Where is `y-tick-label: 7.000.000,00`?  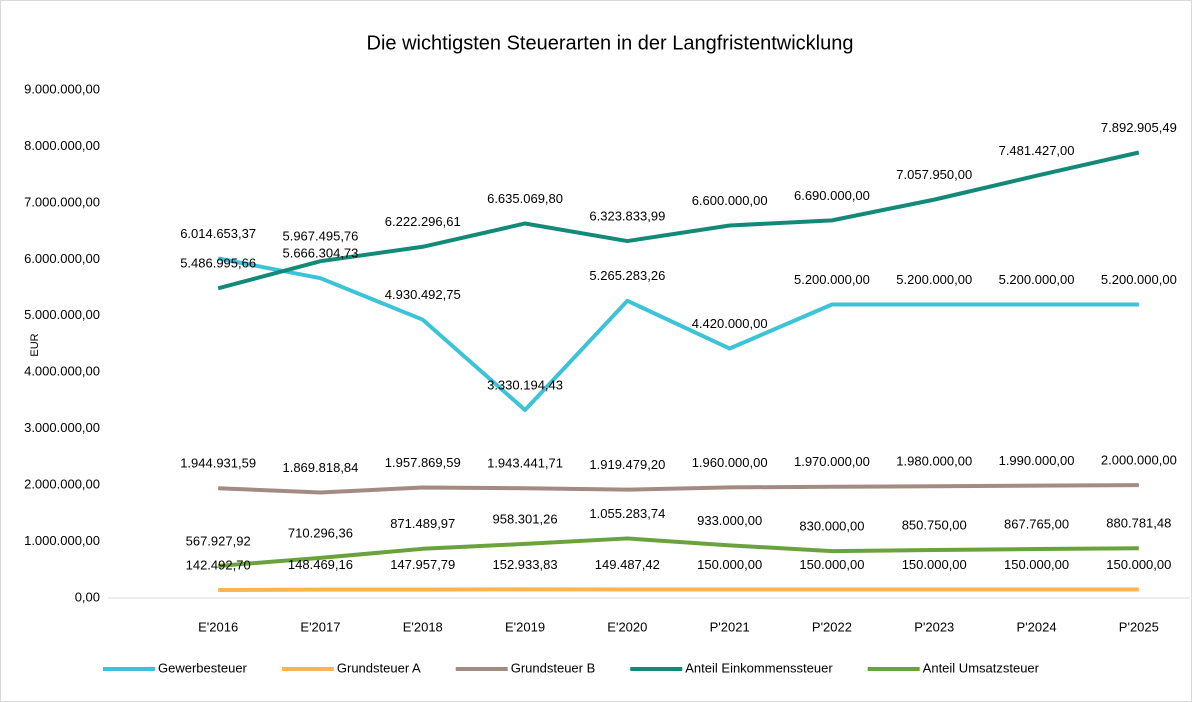
y-tick-label: 7.000.000,00 is located at coordinates (62, 201).